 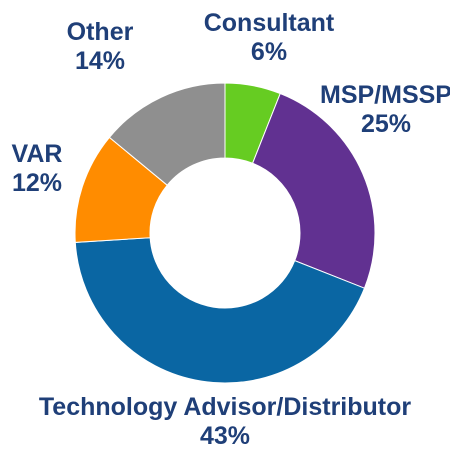 What do you see at coordinates (100, 32) in the screenshot?
I see `slice-label-other: Other` at bounding box center [100, 32].